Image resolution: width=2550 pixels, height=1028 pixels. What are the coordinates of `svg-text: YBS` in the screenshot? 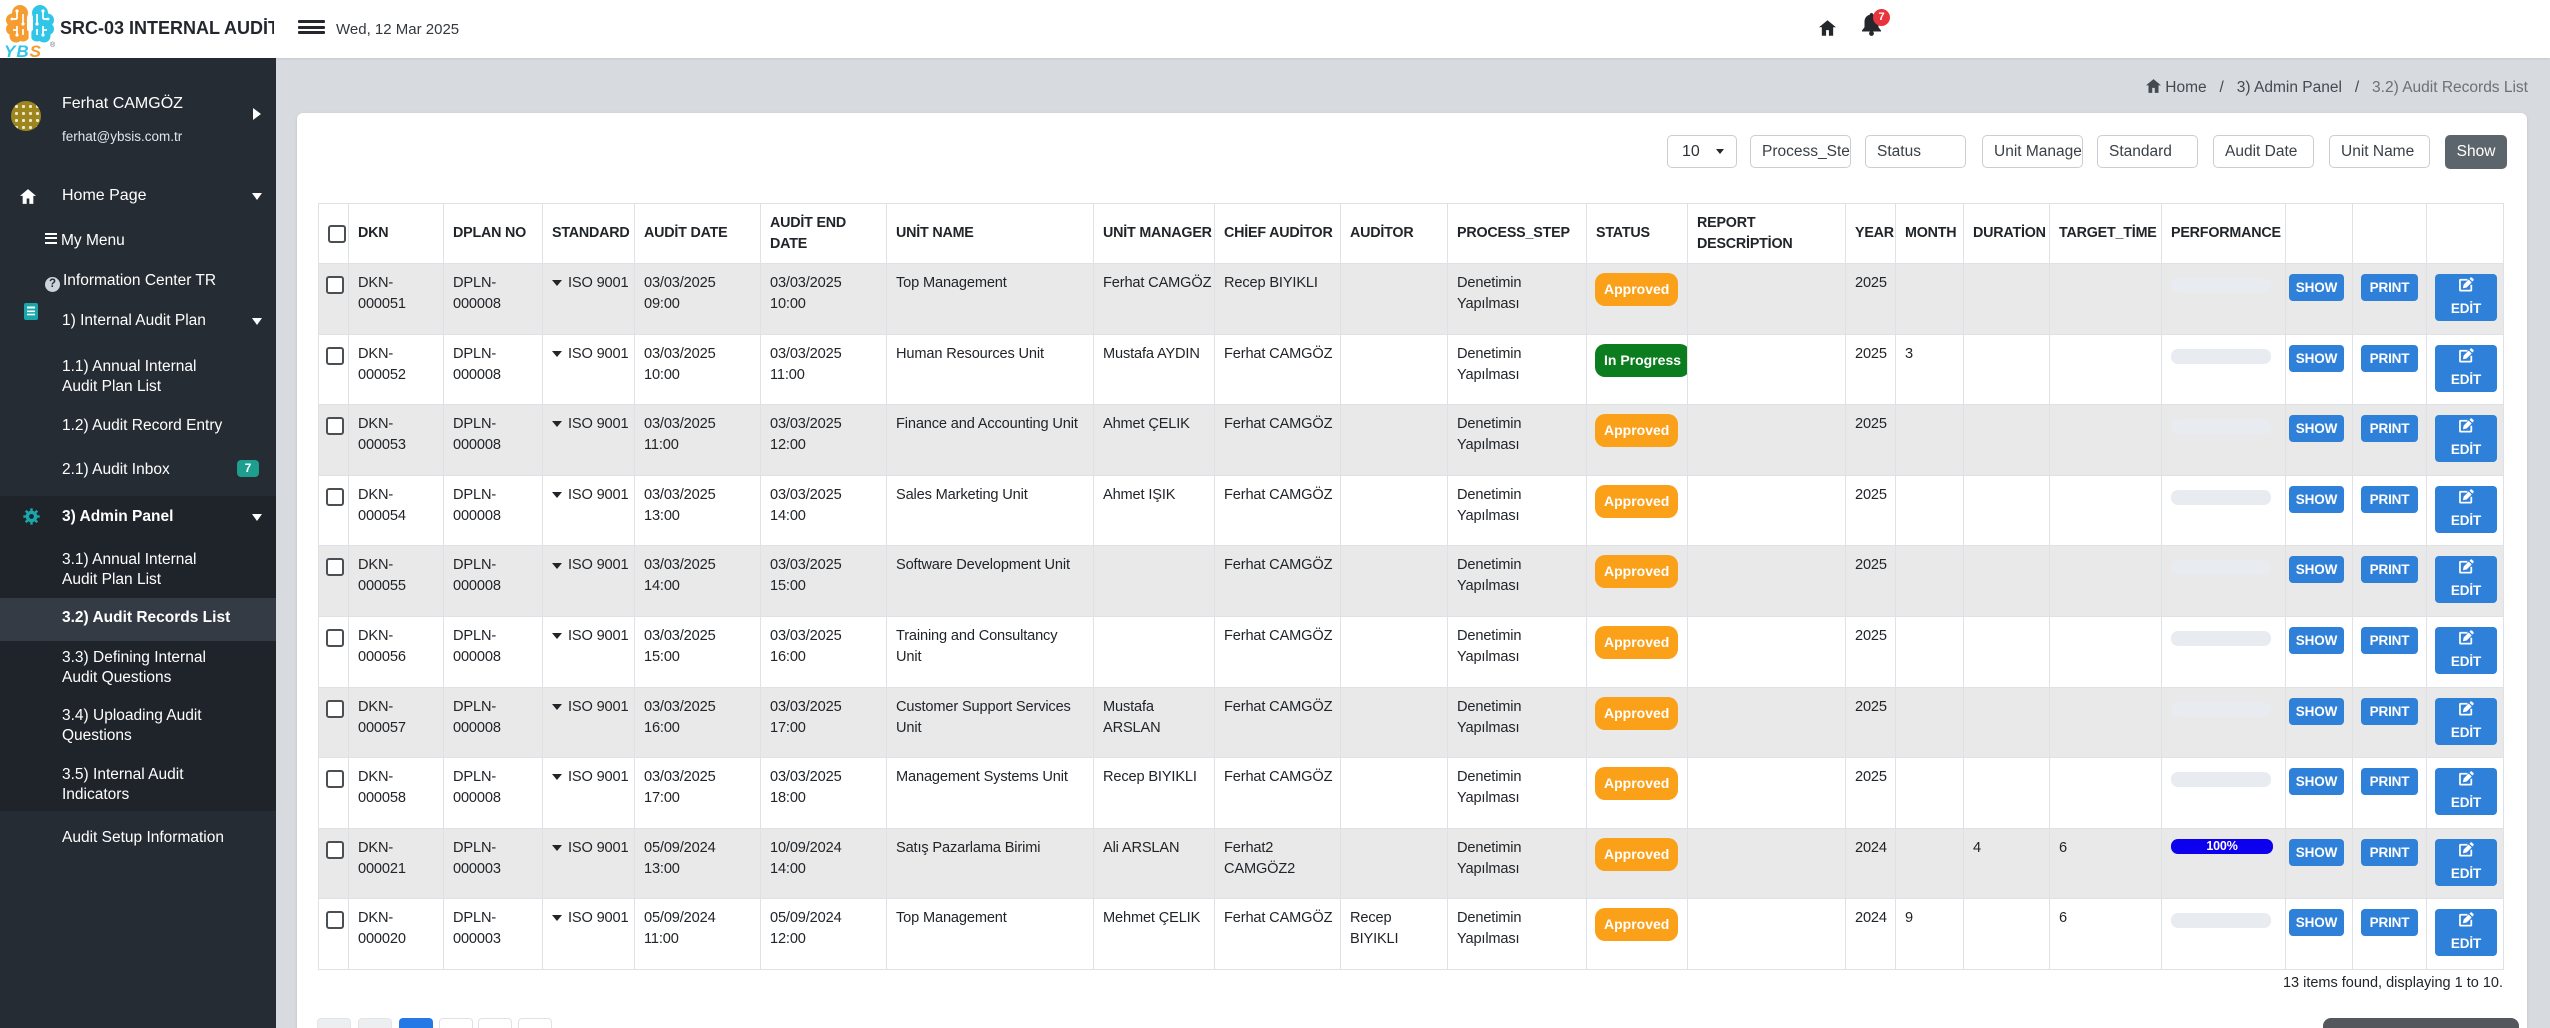 It's located at (23, 50).